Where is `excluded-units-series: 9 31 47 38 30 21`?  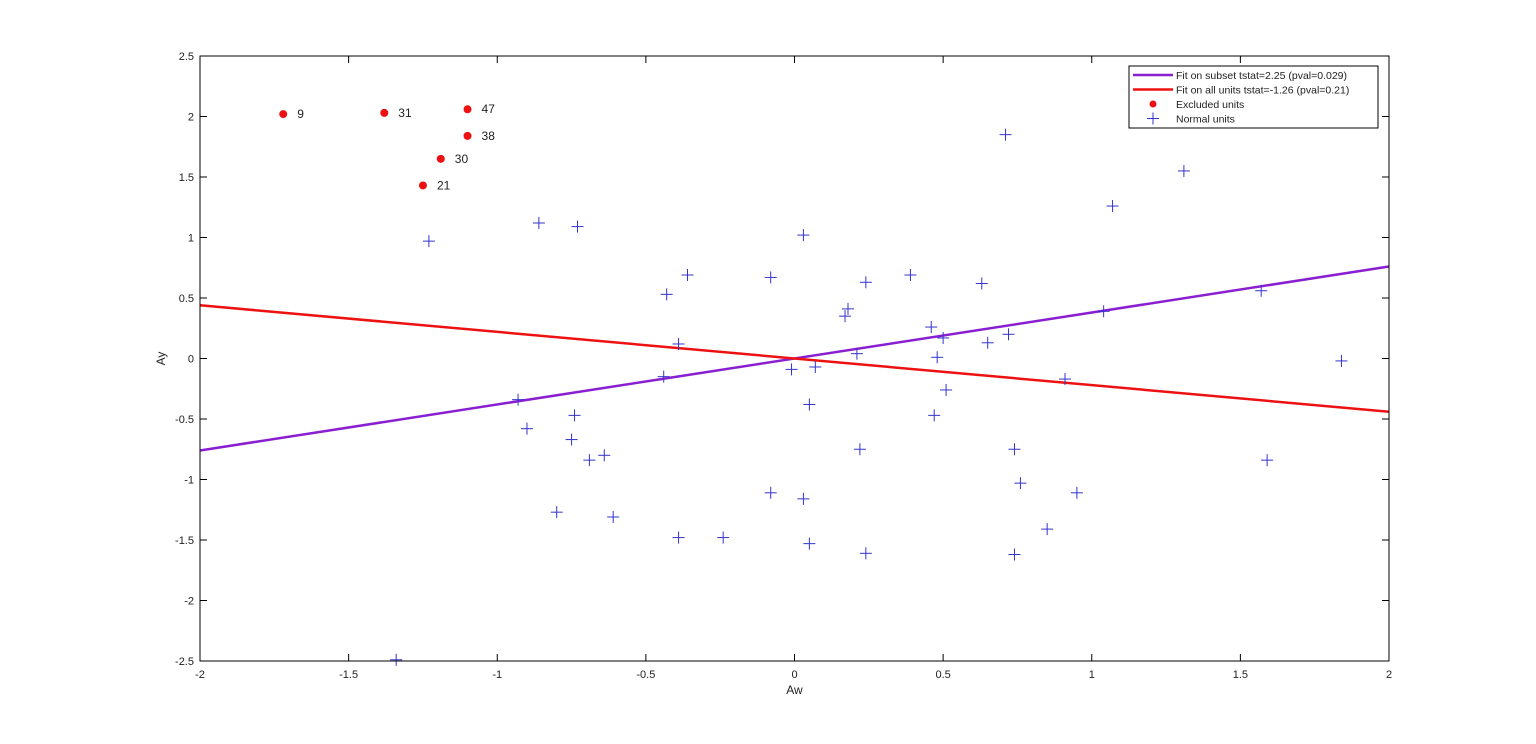 excluded-units-series: 9 31 47 38 30 21 is located at coordinates (387, 147).